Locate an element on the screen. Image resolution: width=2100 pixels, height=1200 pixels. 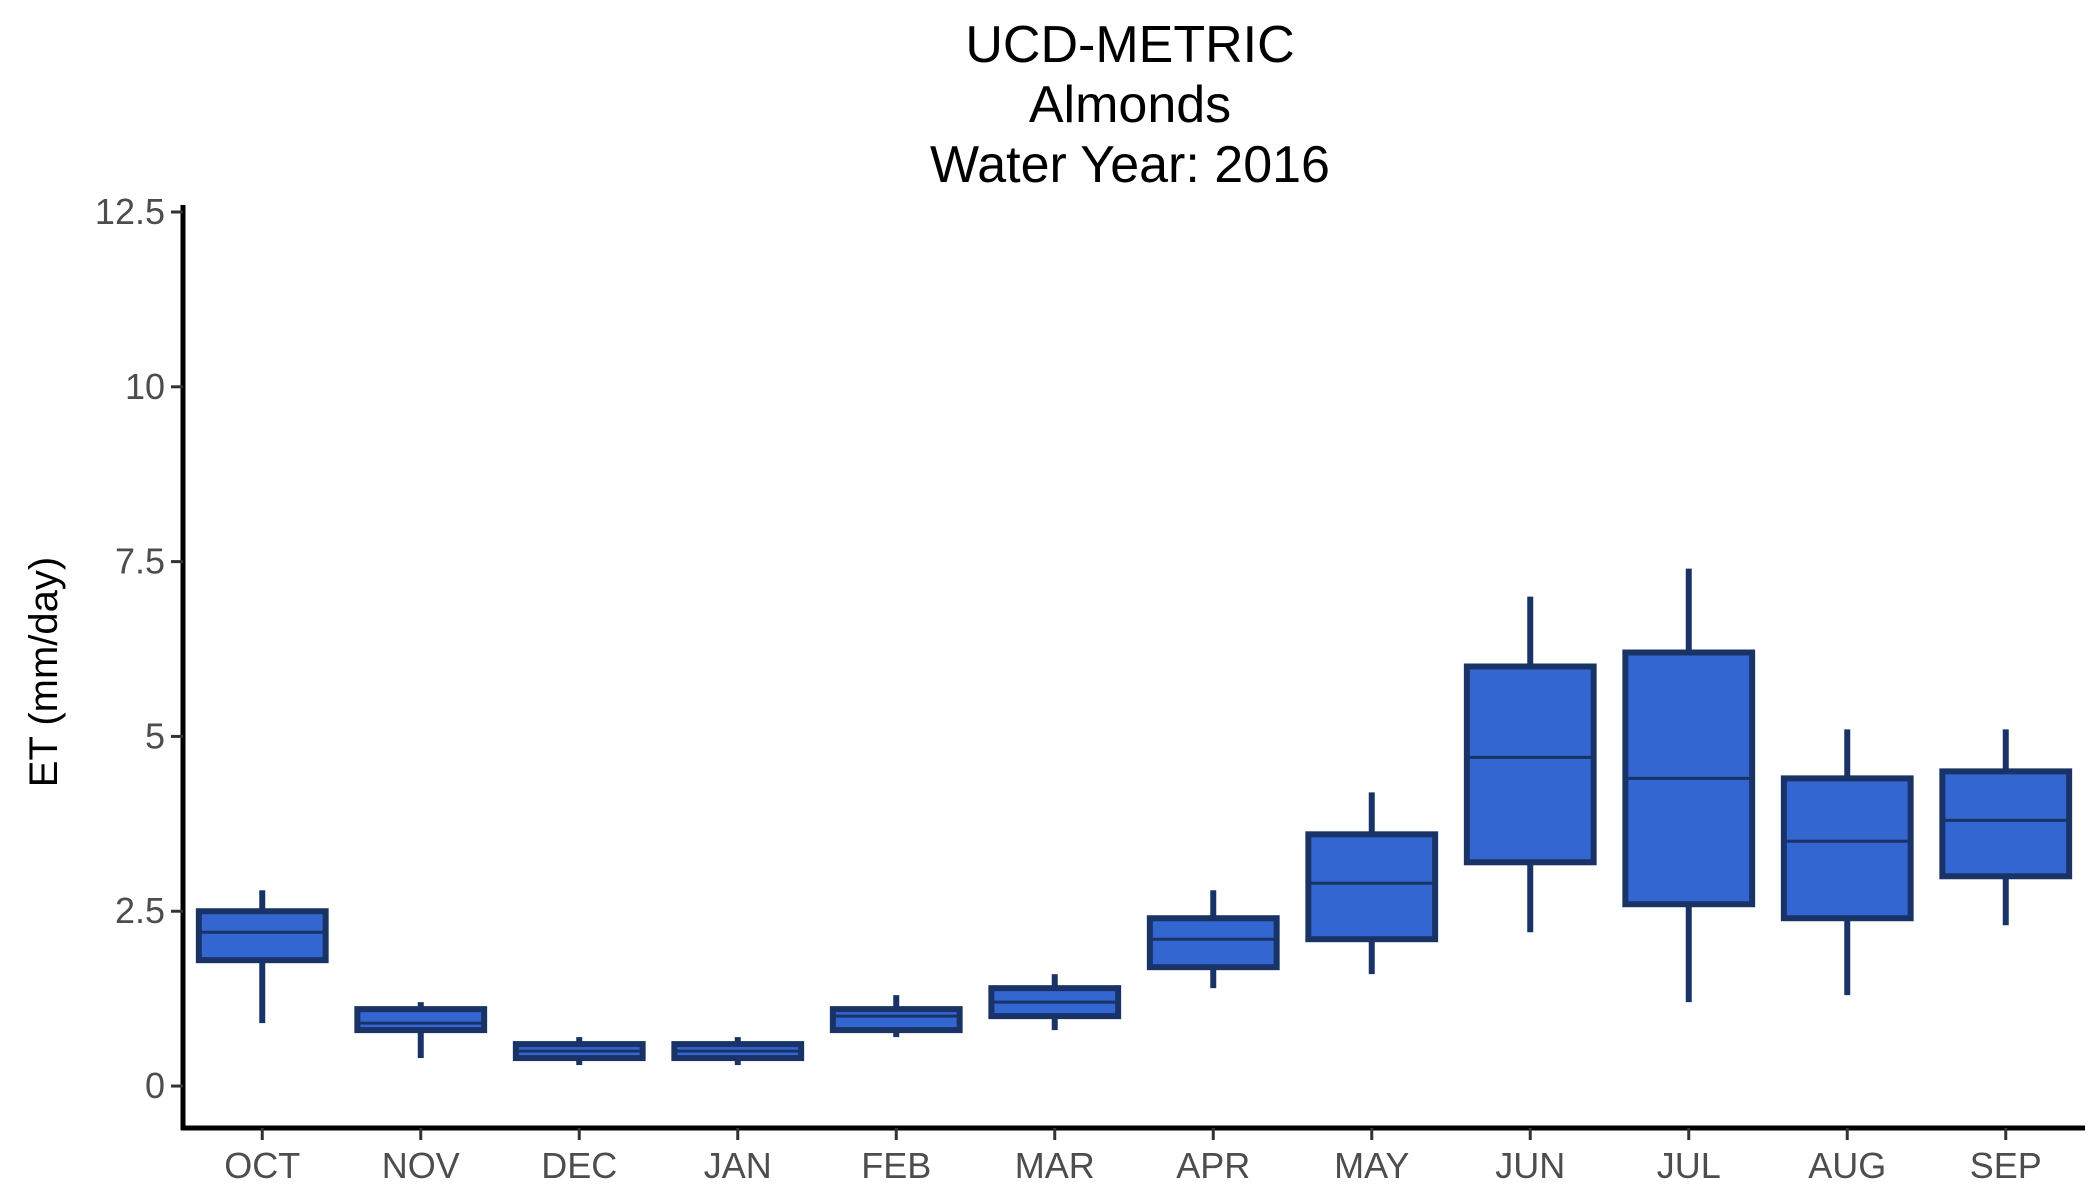
x-tick-label: FEB is located at coordinates (896, 1165).